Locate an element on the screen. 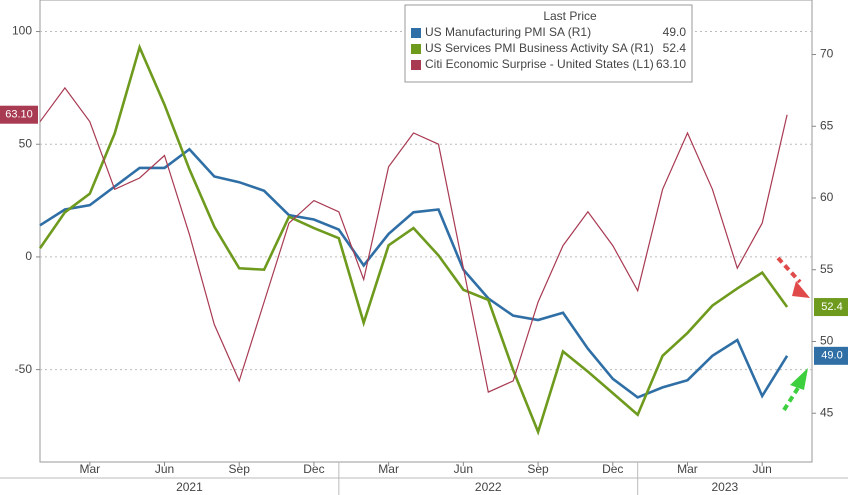 The width and height of the screenshot is (848, 495). y2-tick-label: 50 is located at coordinates (827, 341).